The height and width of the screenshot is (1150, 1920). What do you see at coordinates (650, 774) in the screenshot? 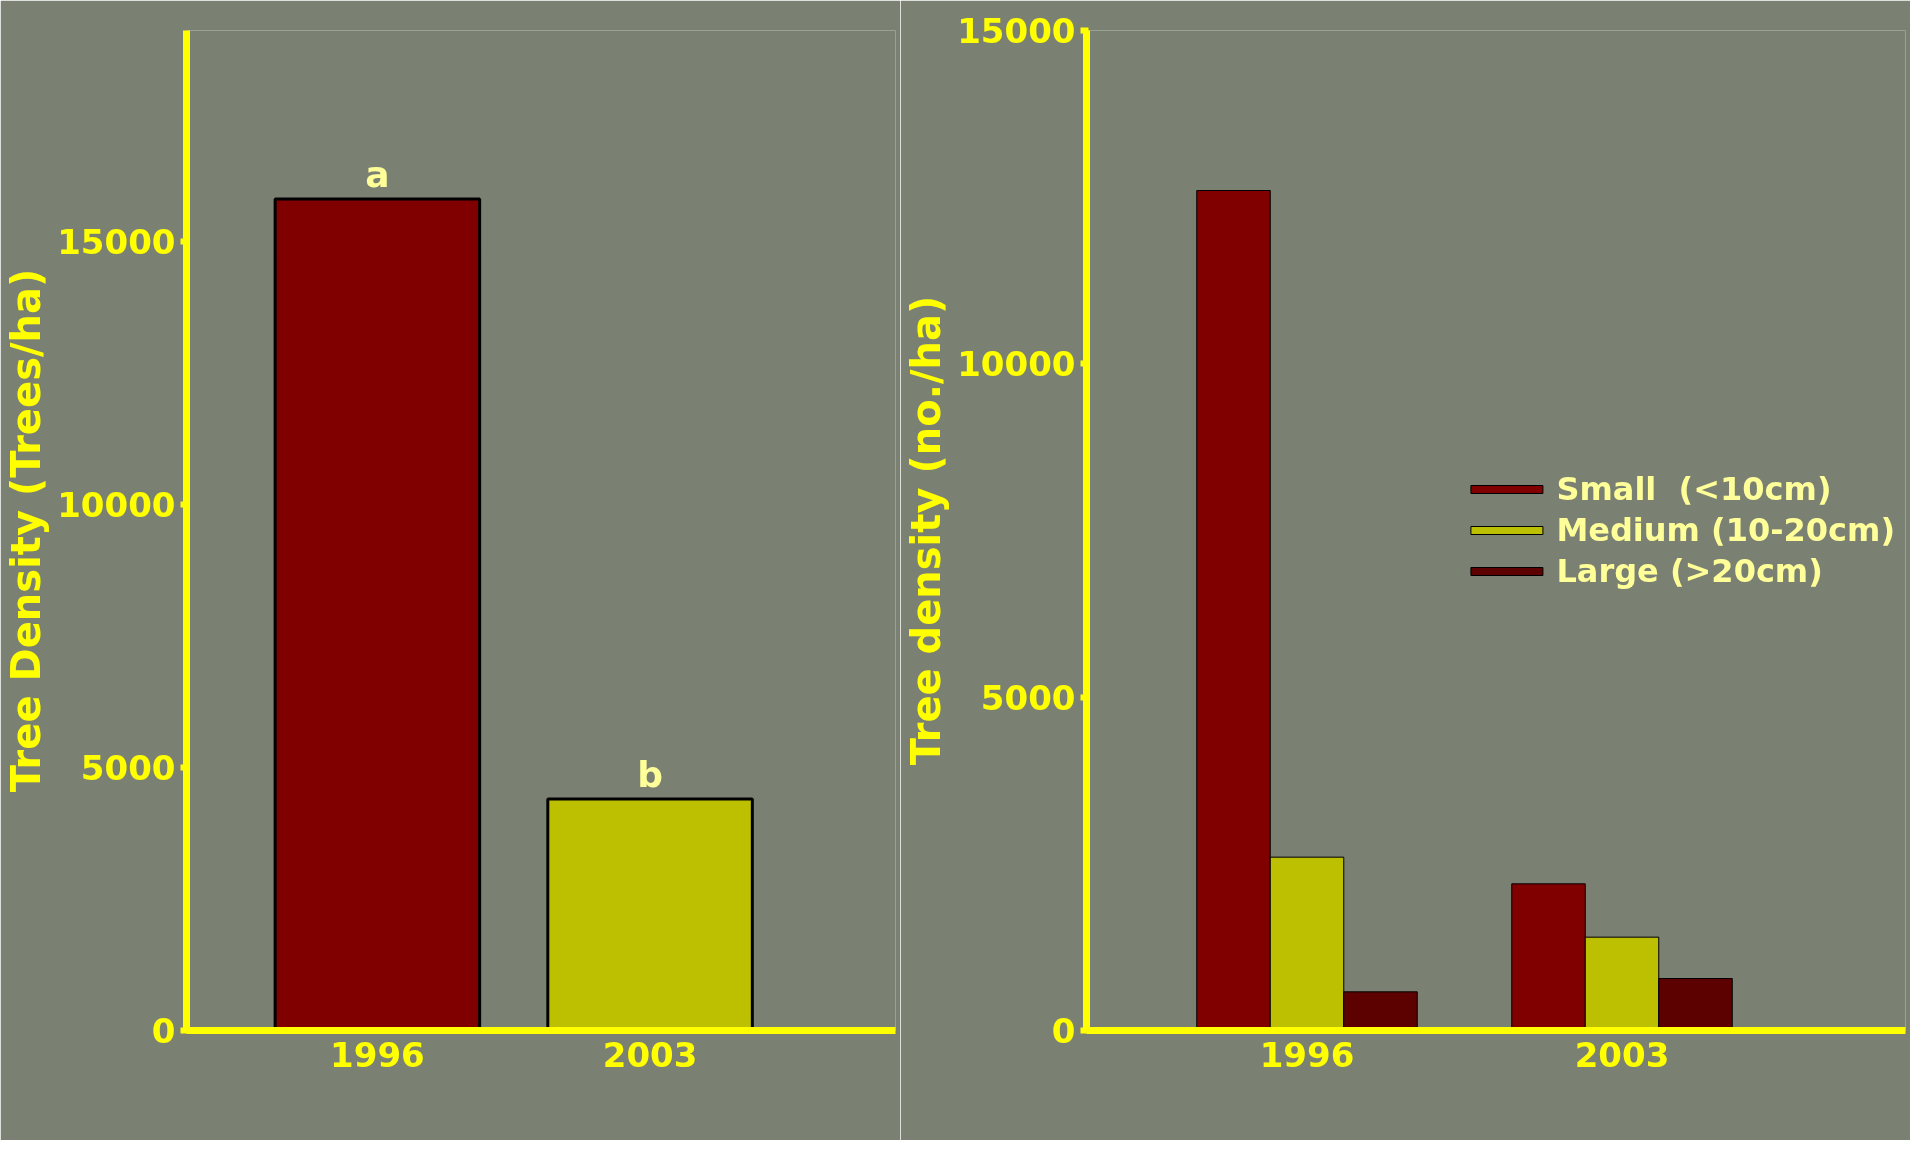
I see `annotation: b` at bounding box center [650, 774].